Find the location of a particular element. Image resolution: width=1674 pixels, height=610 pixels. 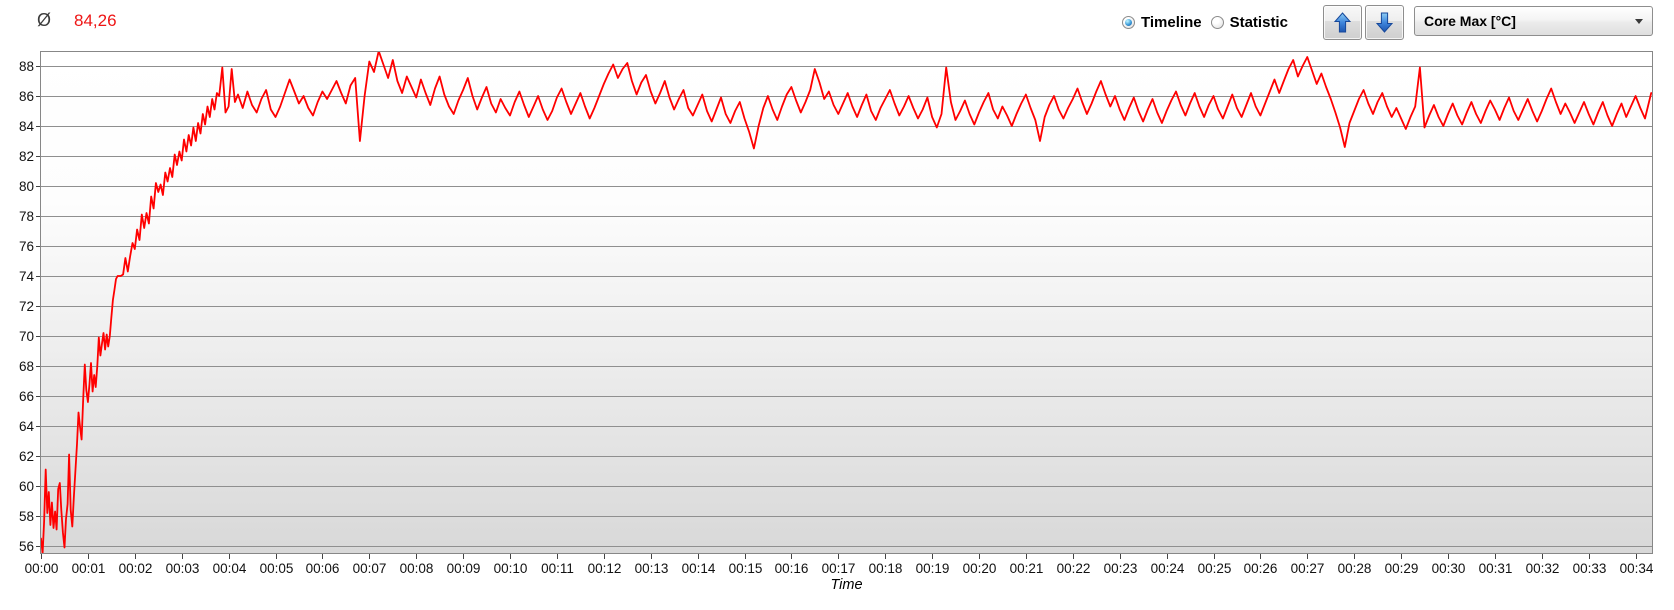

svg-text: 00:02 is located at coordinates (136, 568).